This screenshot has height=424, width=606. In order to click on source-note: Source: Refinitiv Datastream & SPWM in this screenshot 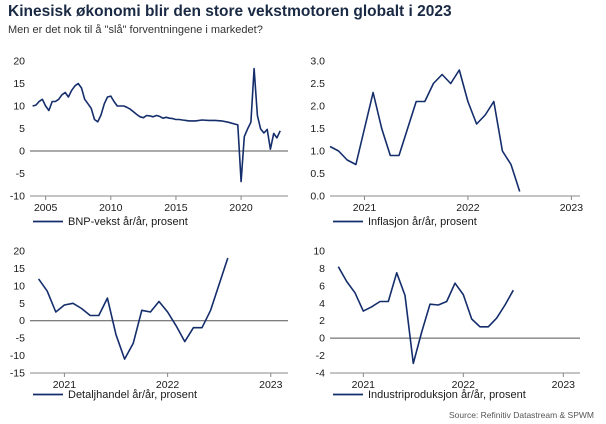, I will do `click(521, 415)`.